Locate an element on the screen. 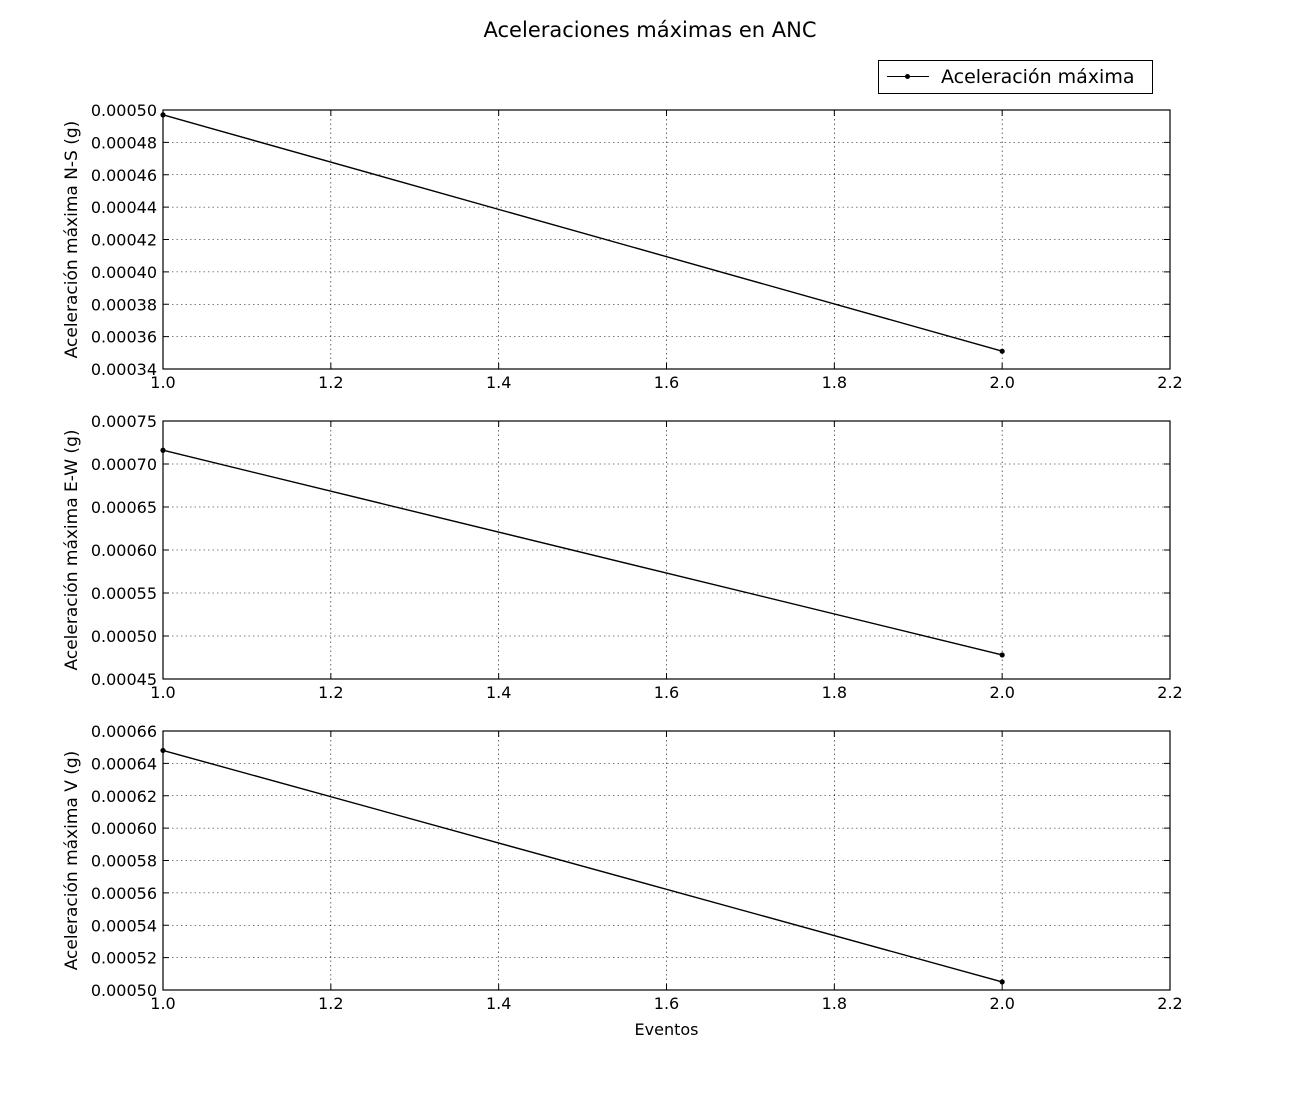 The width and height of the screenshot is (1300, 1100). y-tick-label: 0.00036 is located at coordinates (124, 337).